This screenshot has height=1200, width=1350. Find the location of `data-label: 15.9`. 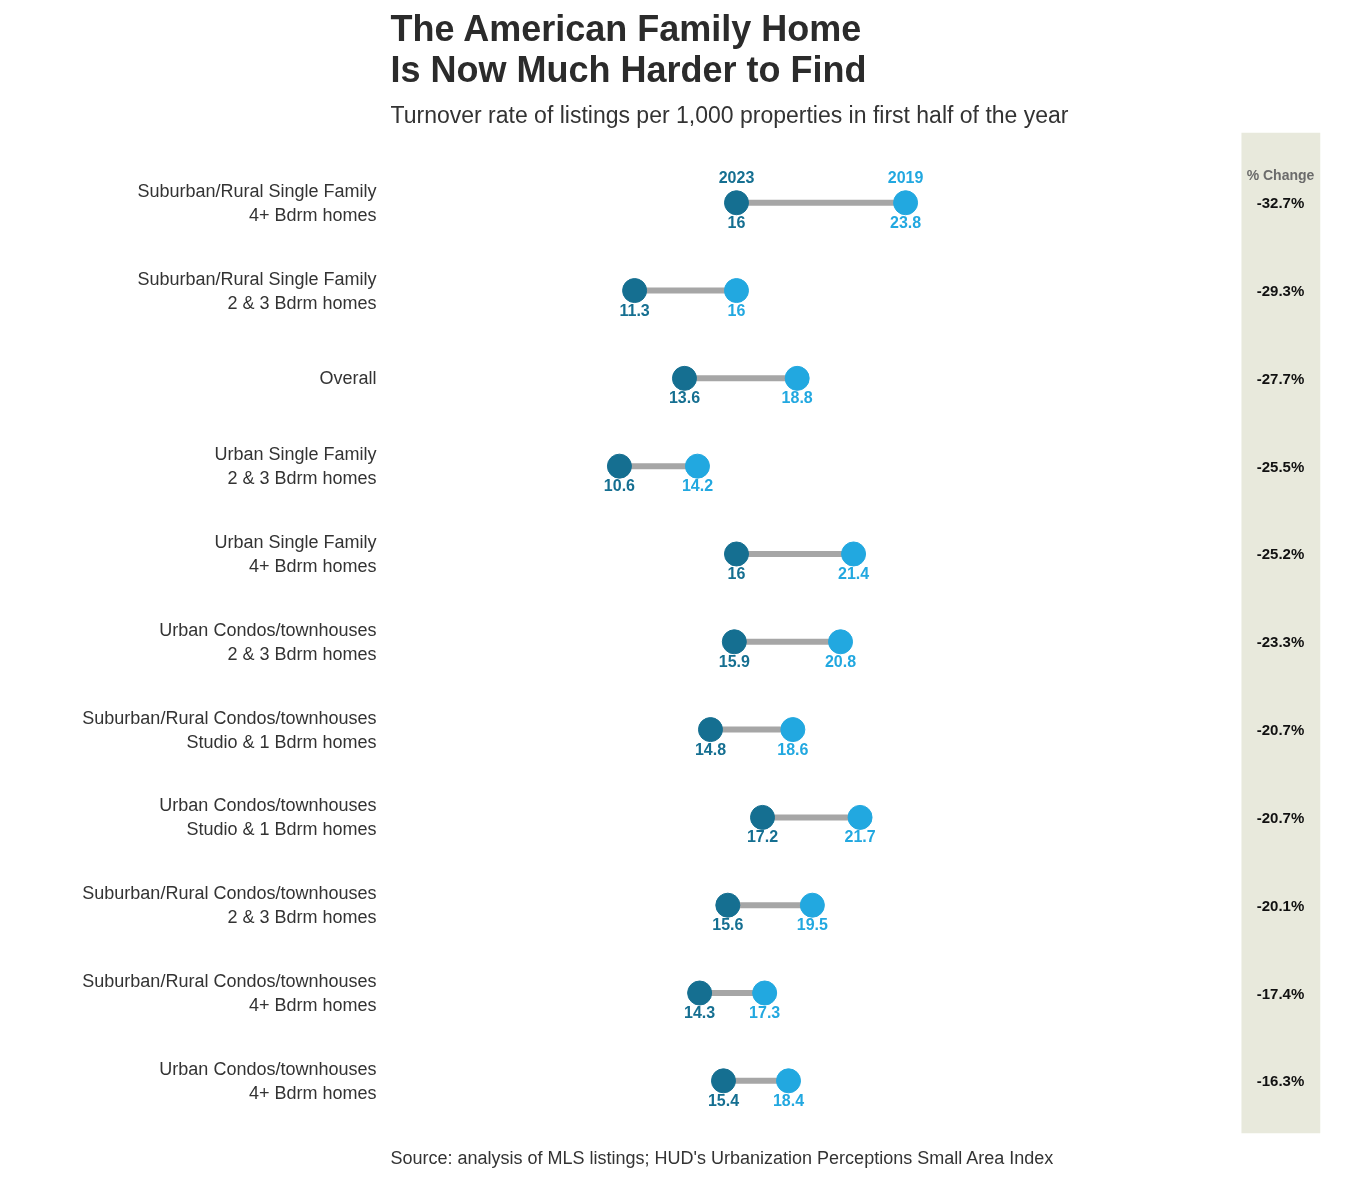

data-label: 15.9 is located at coordinates (734, 661).